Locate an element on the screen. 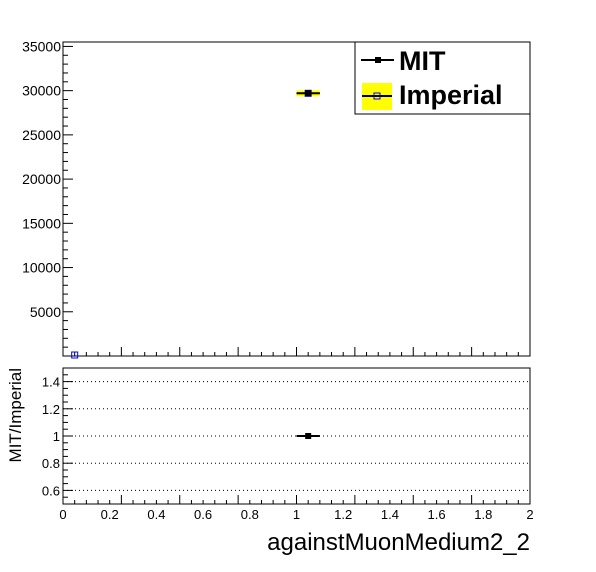 This screenshot has height=572, width=596. upper-y-tick-label: 15000 is located at coordinates (41, 223).